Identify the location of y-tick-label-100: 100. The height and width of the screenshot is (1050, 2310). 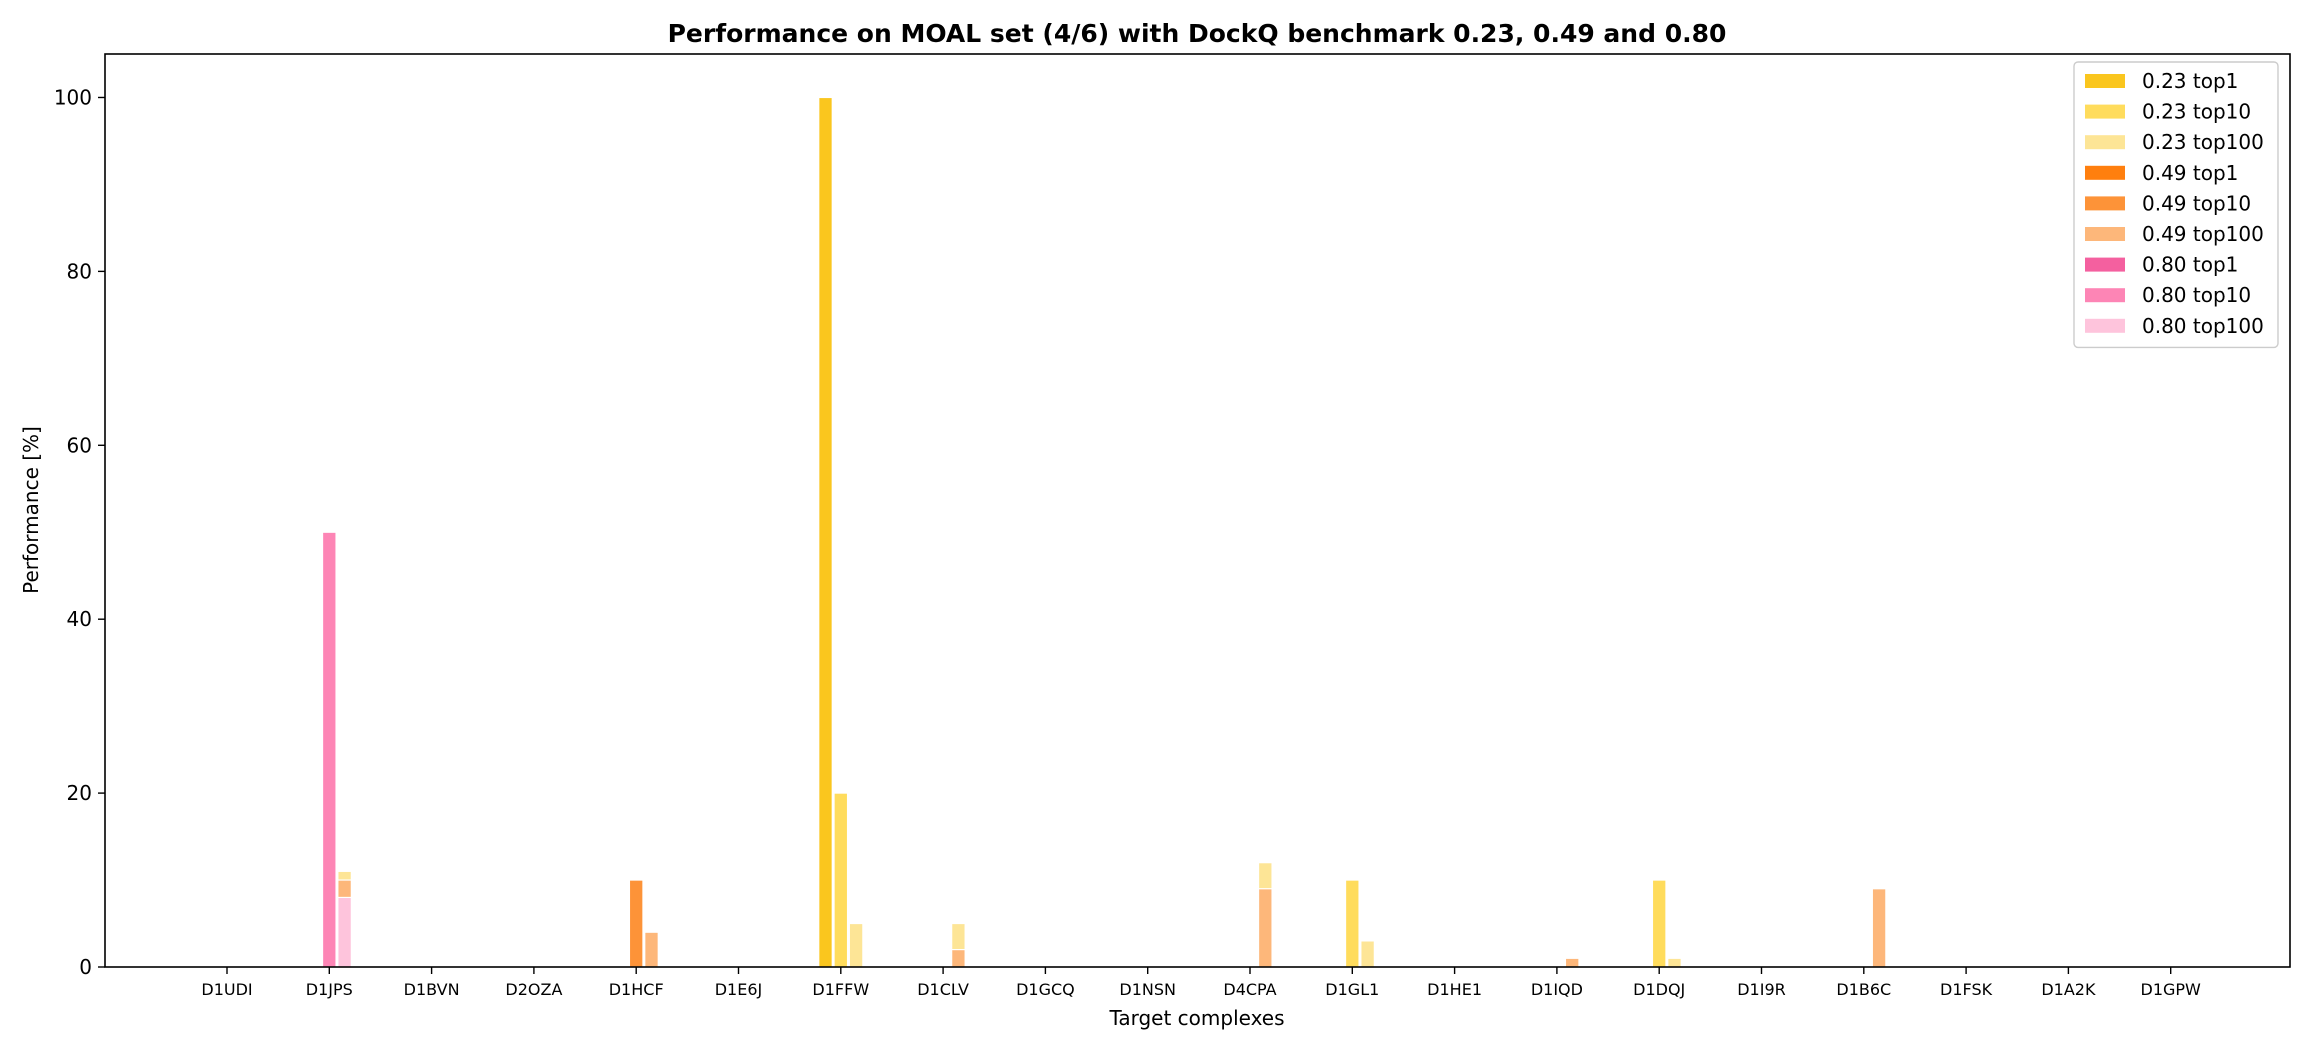
(73, 97).